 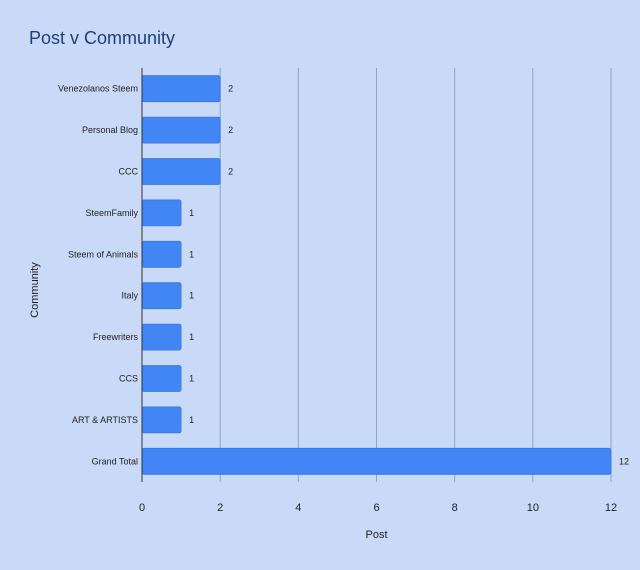 What do you see at coordinates (129, 296) in the screenshot?
I see `category-label: Italy` at bounding box center [129, 296].